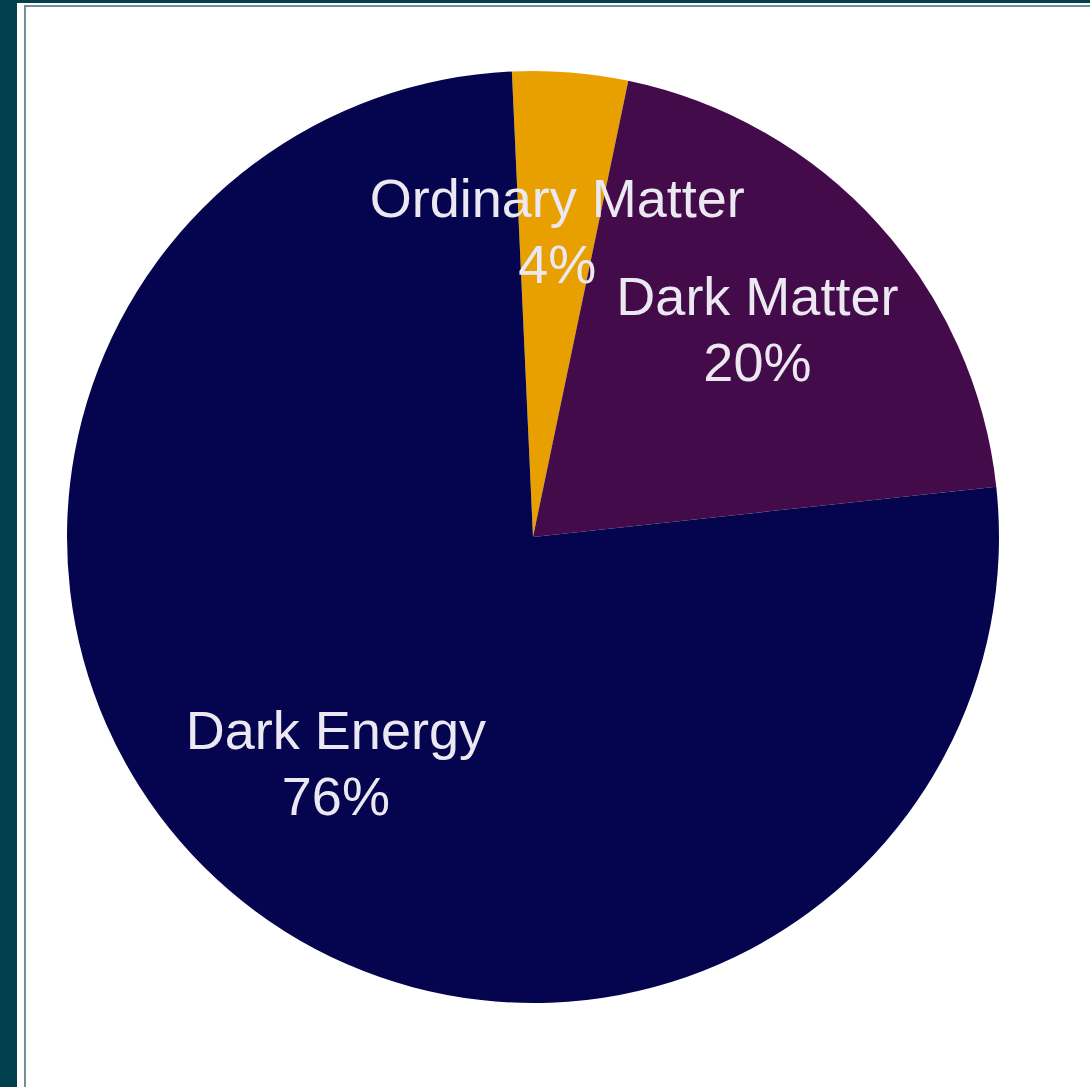 Image resolution: width=1090 pixels, height=1087 pixels. I want to click on slice-label: Dark Energy, so click(335, 729).